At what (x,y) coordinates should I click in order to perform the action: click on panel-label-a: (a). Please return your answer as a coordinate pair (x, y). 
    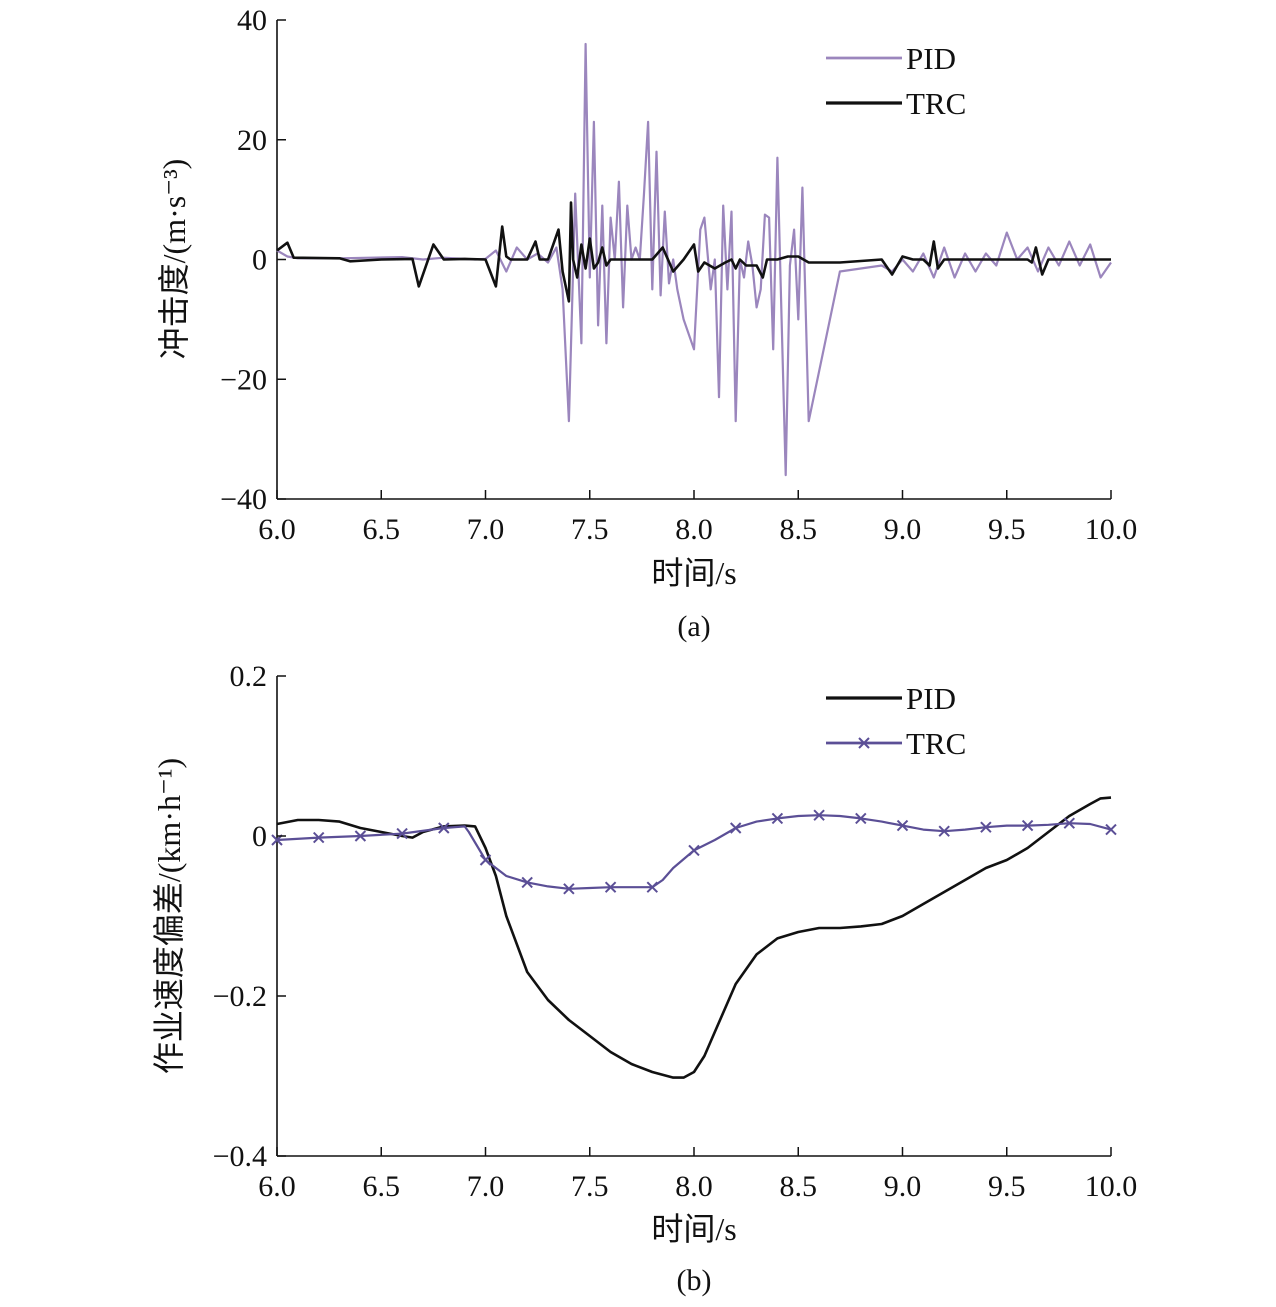
    Looking at the image, I should click on (693, 626).